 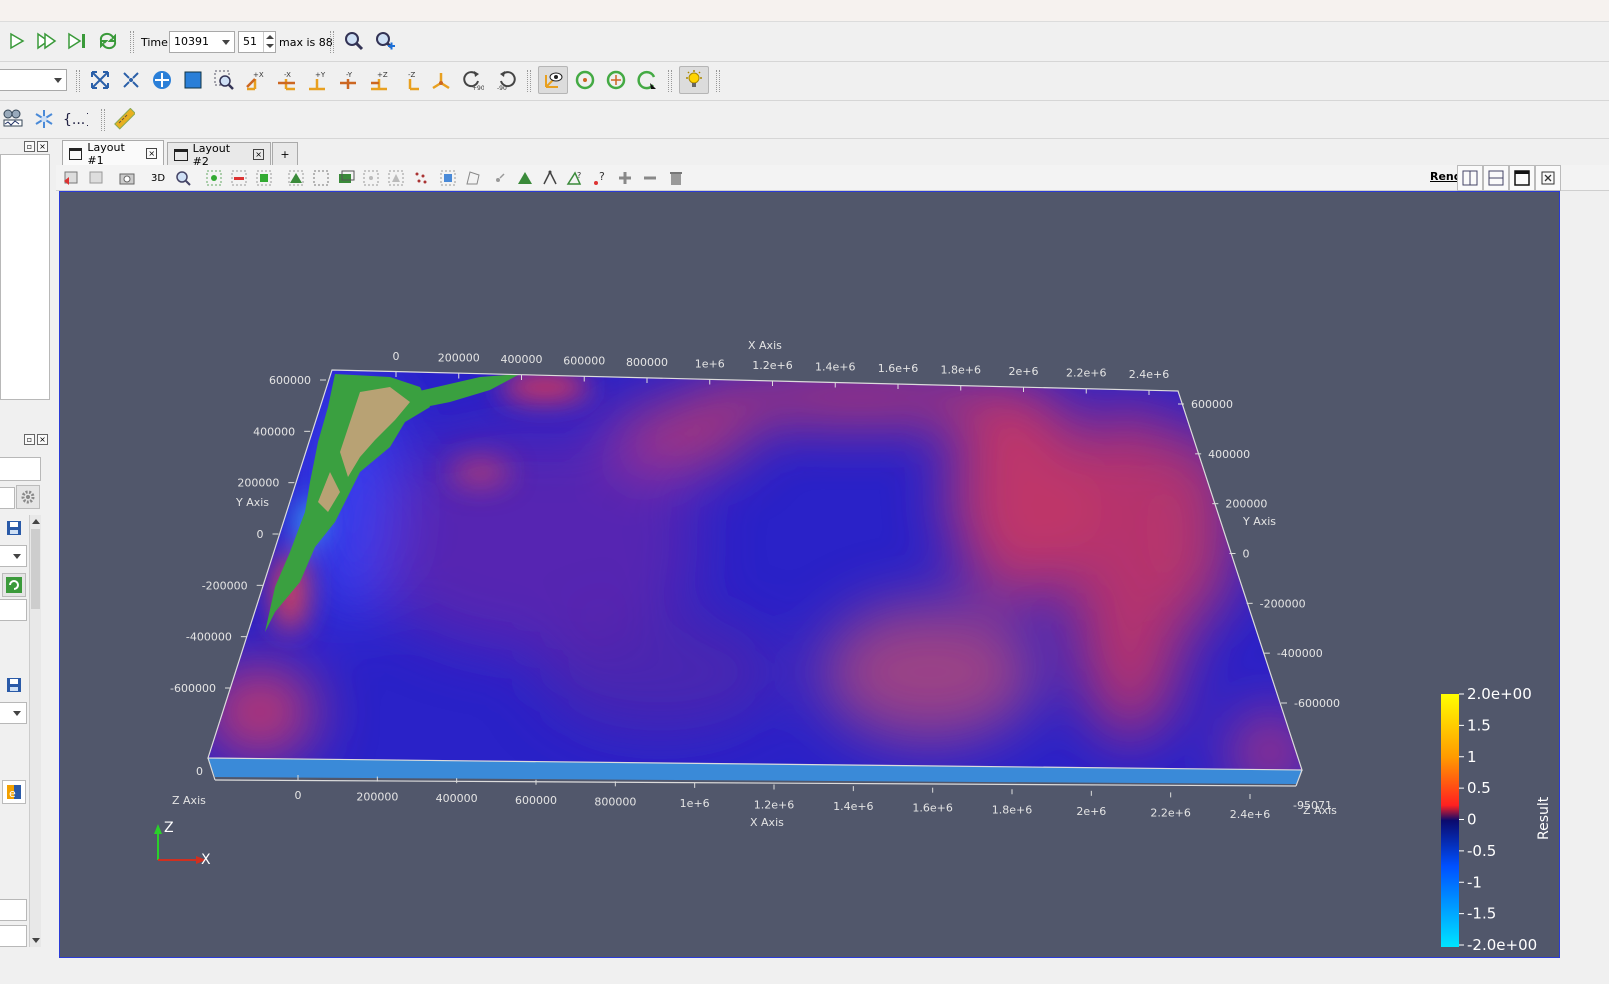 I want to click on reset-cube-icon, so click(x=193, y=80).